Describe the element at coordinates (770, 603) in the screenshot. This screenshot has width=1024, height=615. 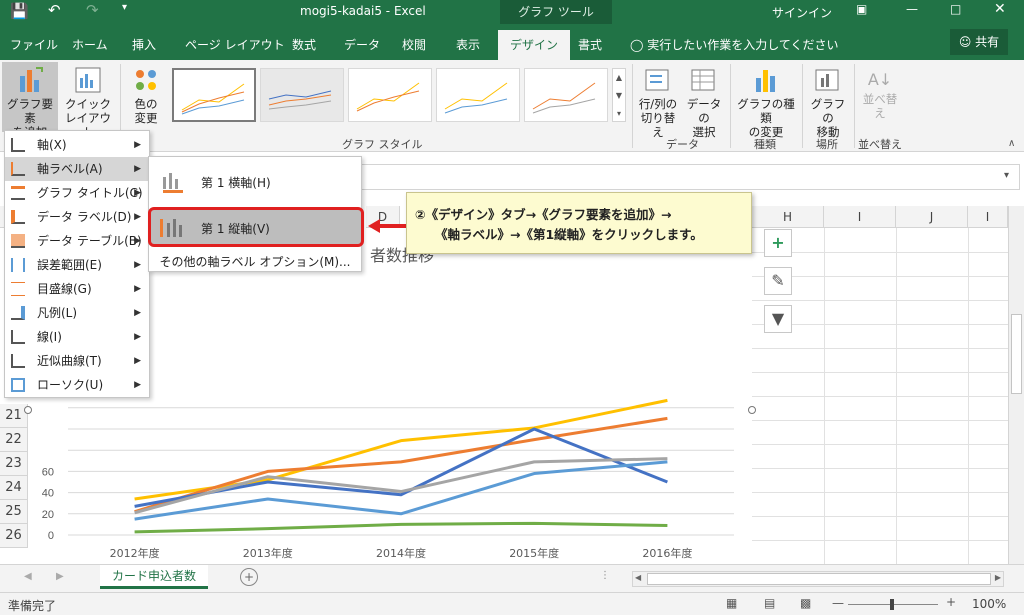
I see `page-layout-view-icon: ▤` at that location.